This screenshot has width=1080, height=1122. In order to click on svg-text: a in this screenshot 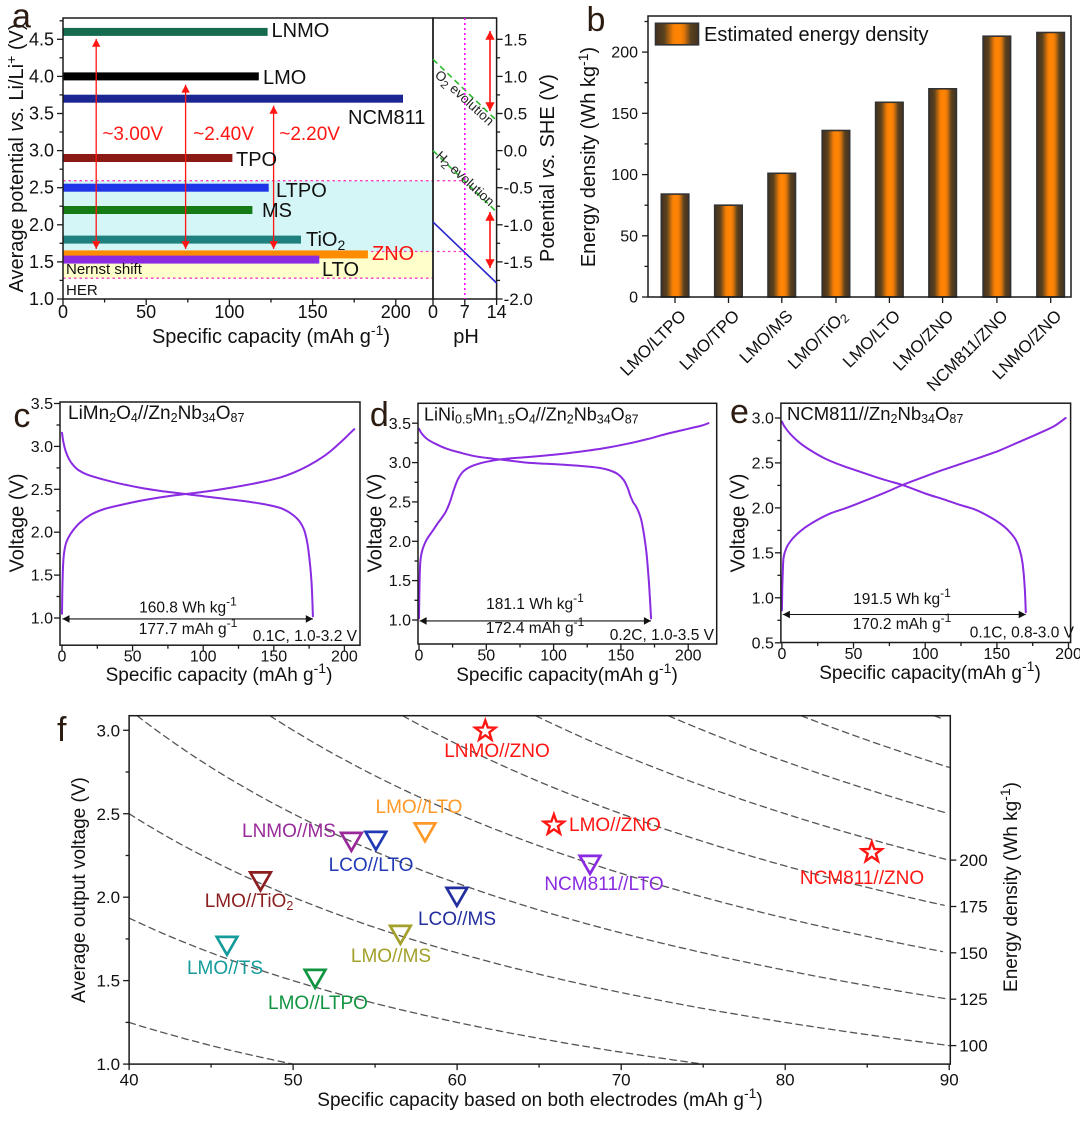, I will do `click(21, 18)`.